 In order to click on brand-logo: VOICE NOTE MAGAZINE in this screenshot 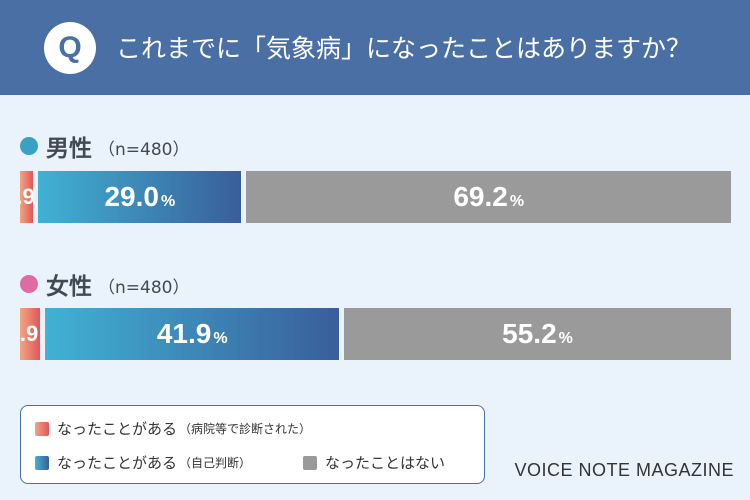, I will do `click(624, 470)`.